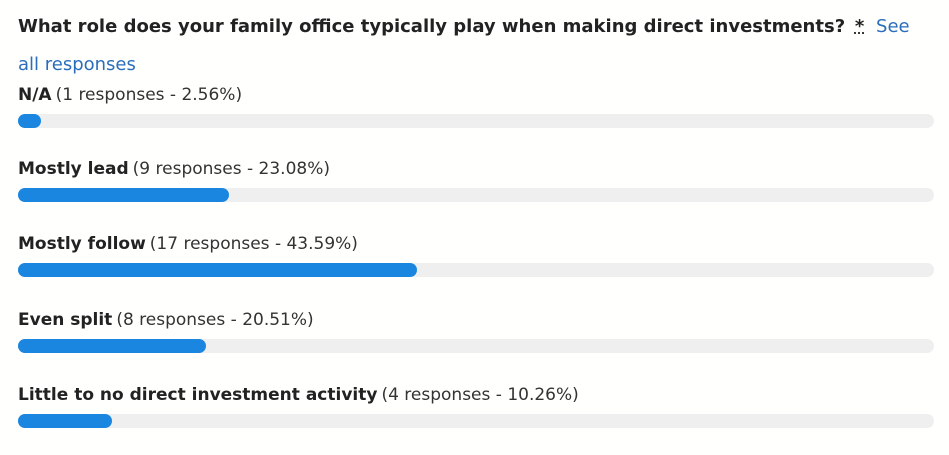 The image size is (949, 455). I want to click on result-item: N/A (1 responses - 2.56%), so click(476, 106).